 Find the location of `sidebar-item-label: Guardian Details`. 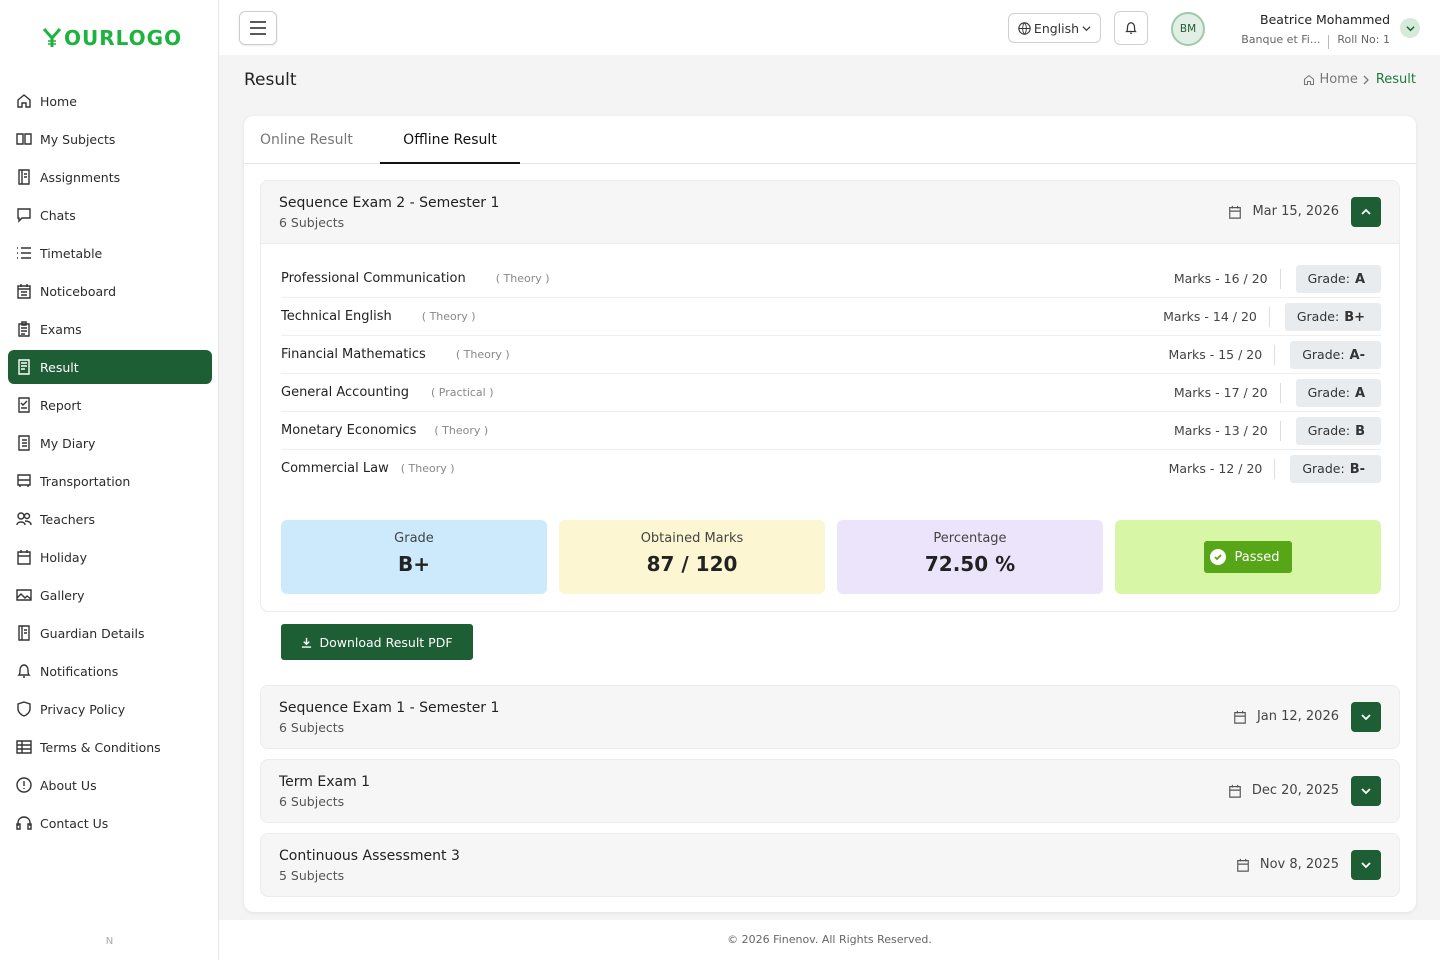

sidebar-item-label: Guardian Details is located at coordinates (92, 633).